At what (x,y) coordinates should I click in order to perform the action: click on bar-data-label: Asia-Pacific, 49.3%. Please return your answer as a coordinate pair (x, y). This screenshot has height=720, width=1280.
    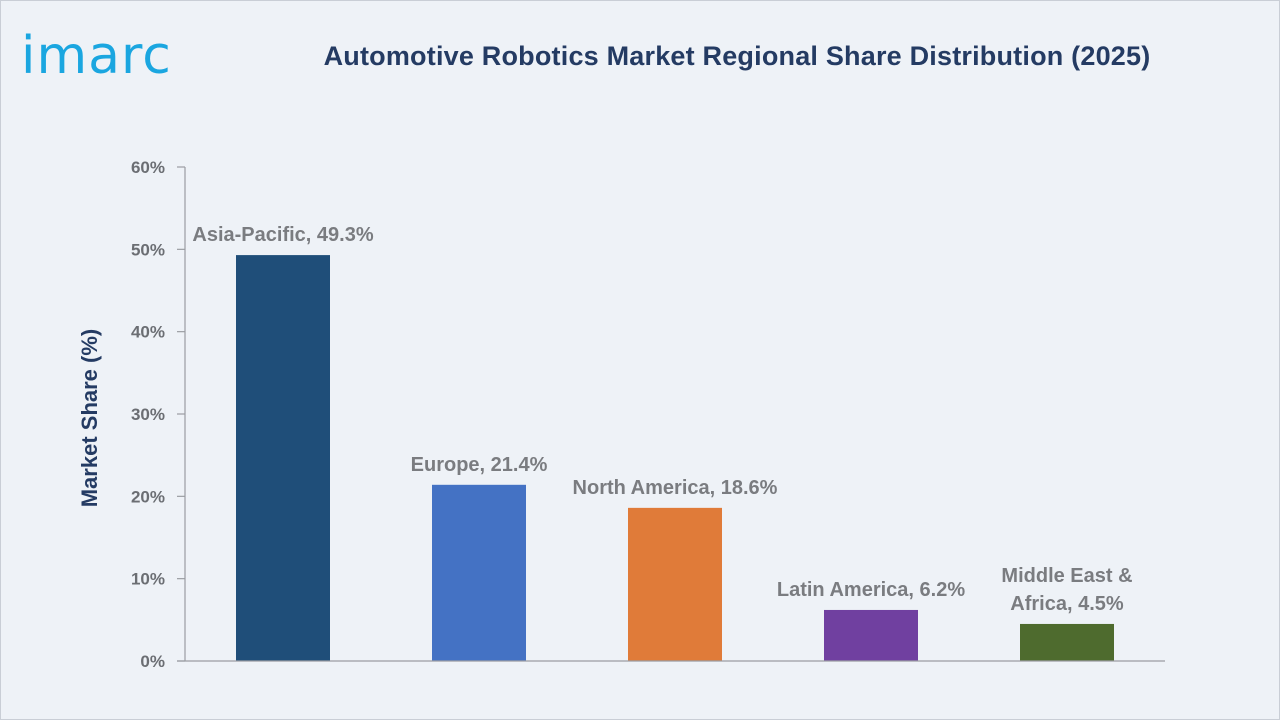
    Looking at the image, I should click on (282, 235).